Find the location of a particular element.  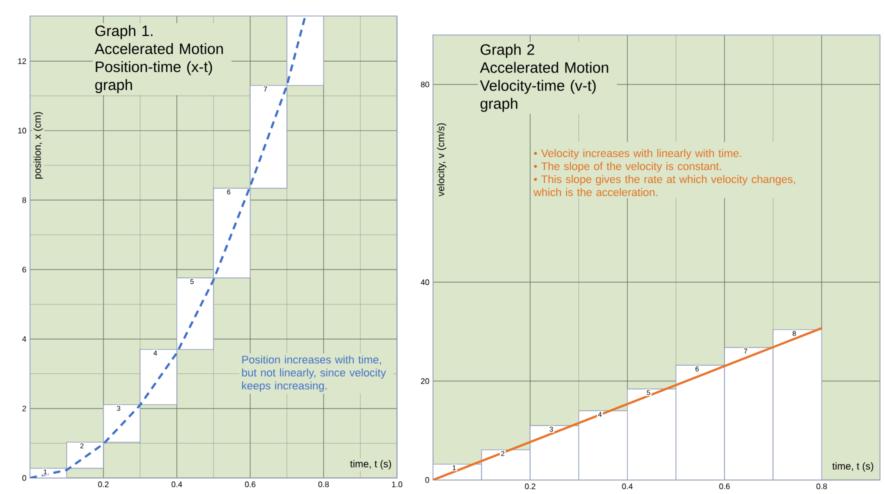

y-tick-label: 8 is located at coordinates (24, 200).